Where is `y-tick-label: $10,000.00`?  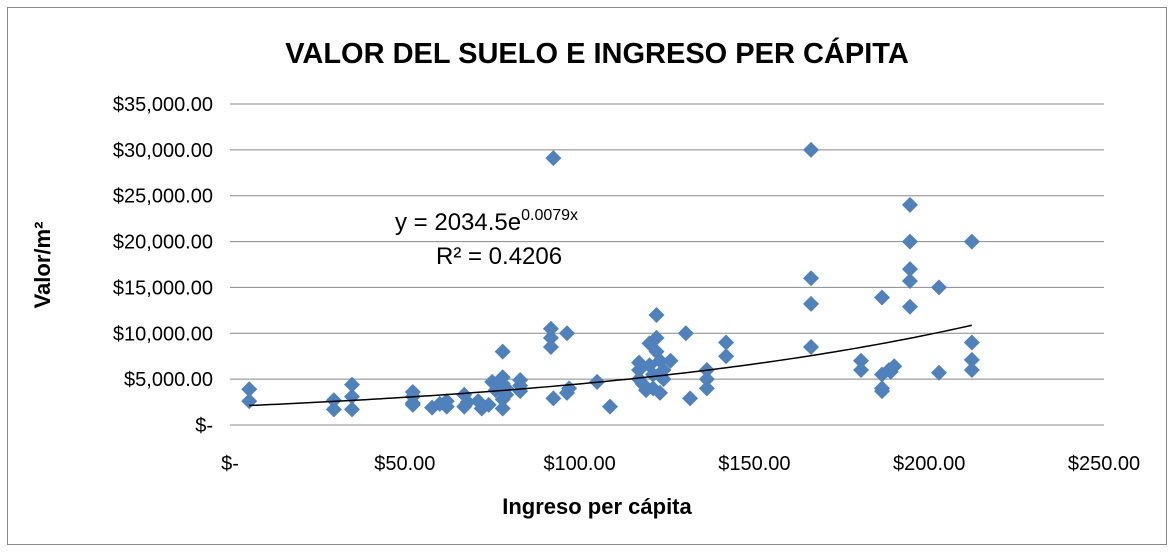
y-tick-label: $10,000.00 is located at coordinates (163, 334).